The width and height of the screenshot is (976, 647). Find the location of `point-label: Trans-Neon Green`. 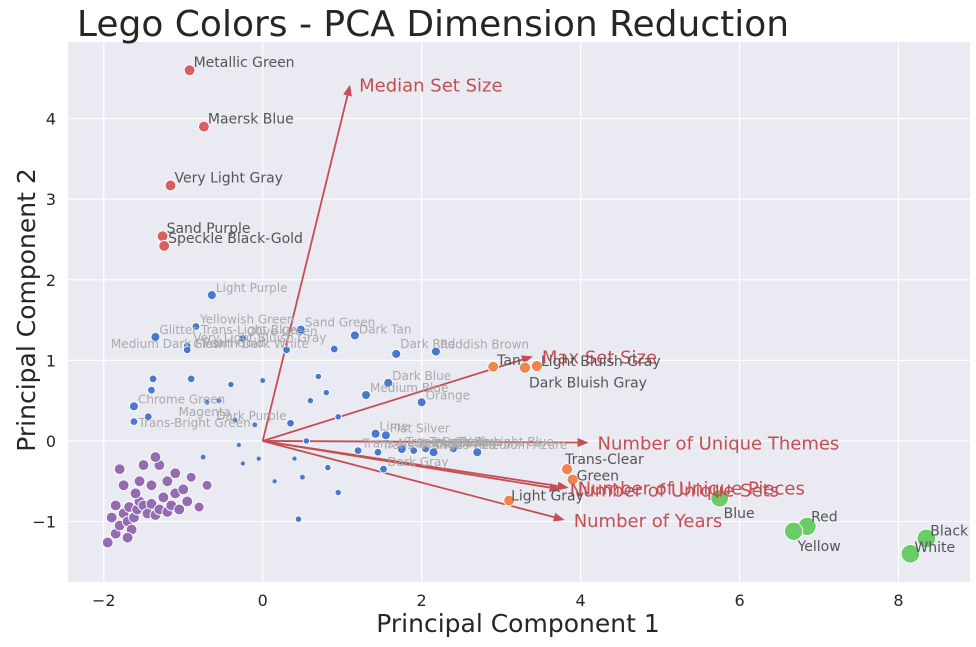

point-label: Trans-Neon Green is located at coordinates (415, 444).